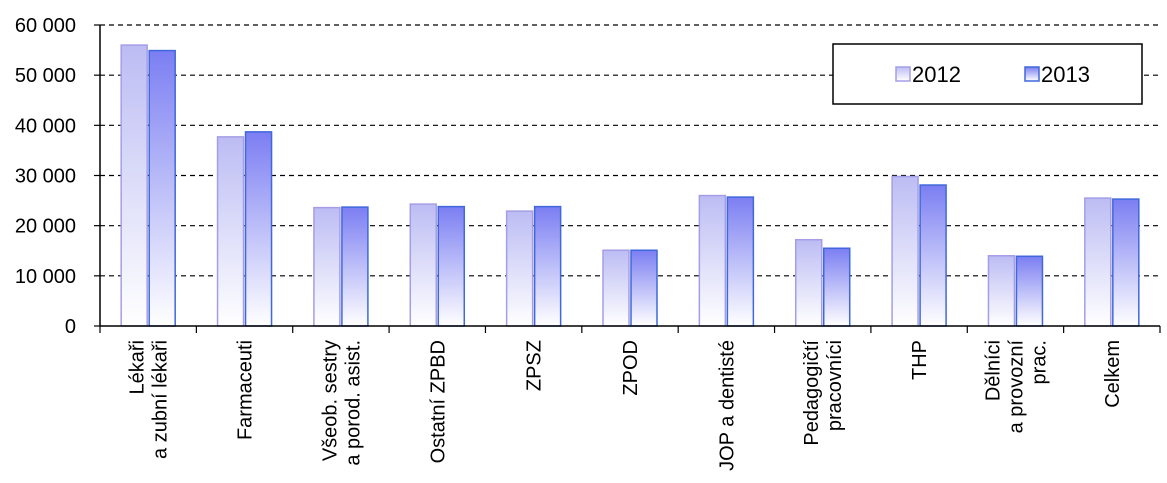  I want to click on category-label-line: ZPOD, so click(631, 368).